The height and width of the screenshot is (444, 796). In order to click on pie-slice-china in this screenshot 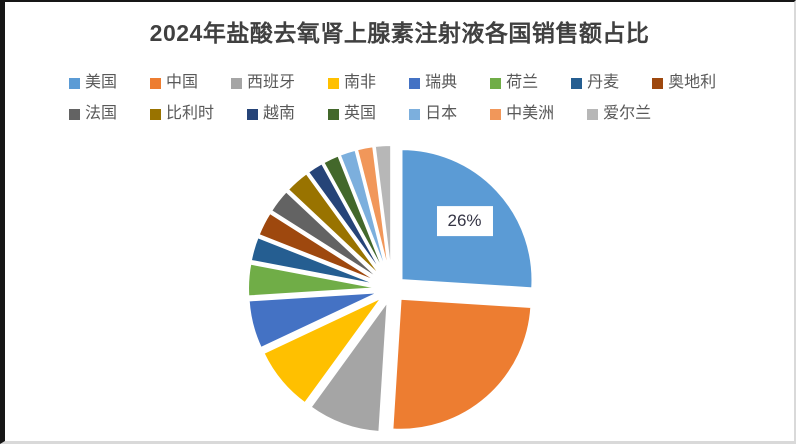, I will do `click(462, 364)`.